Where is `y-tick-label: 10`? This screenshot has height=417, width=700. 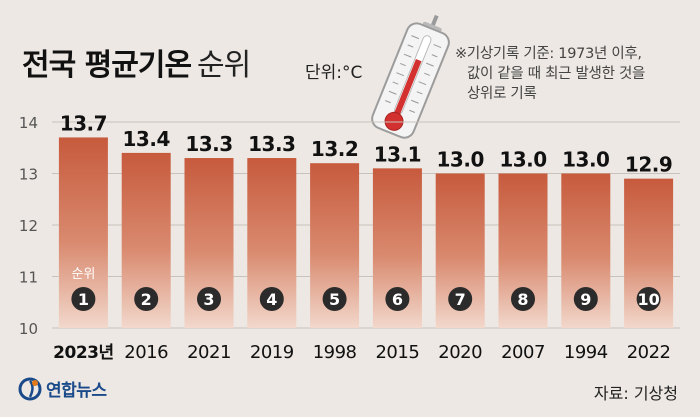
y-tick-label: 10 is located at coordinates (28, 329).